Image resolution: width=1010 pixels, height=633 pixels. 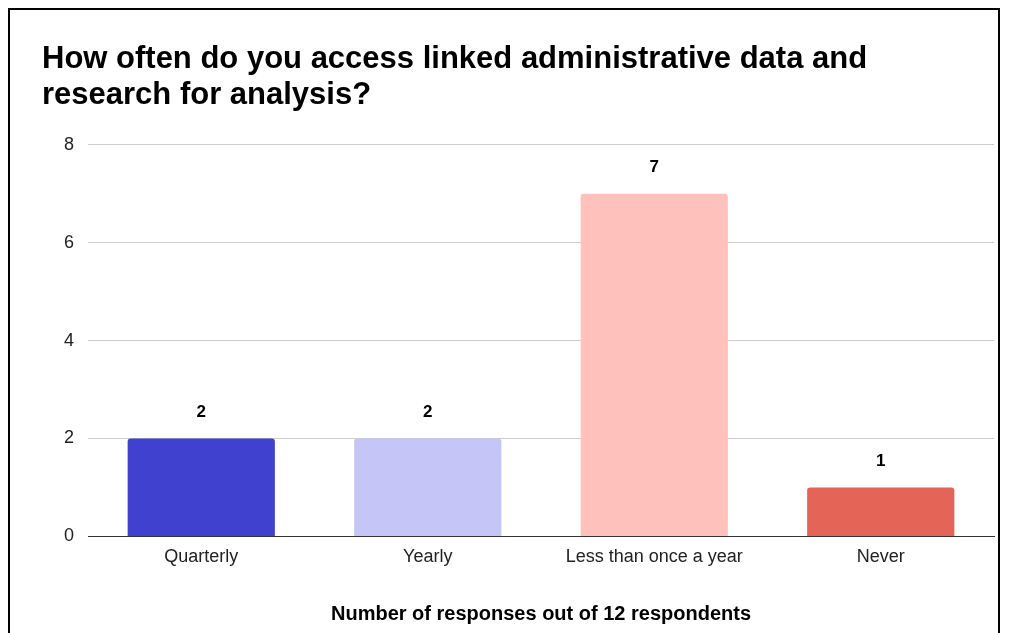 What do you see at coordinates (69, 241) in the screenshot?
I see `y-tick-label: 6` at bounding box center [69, 241].